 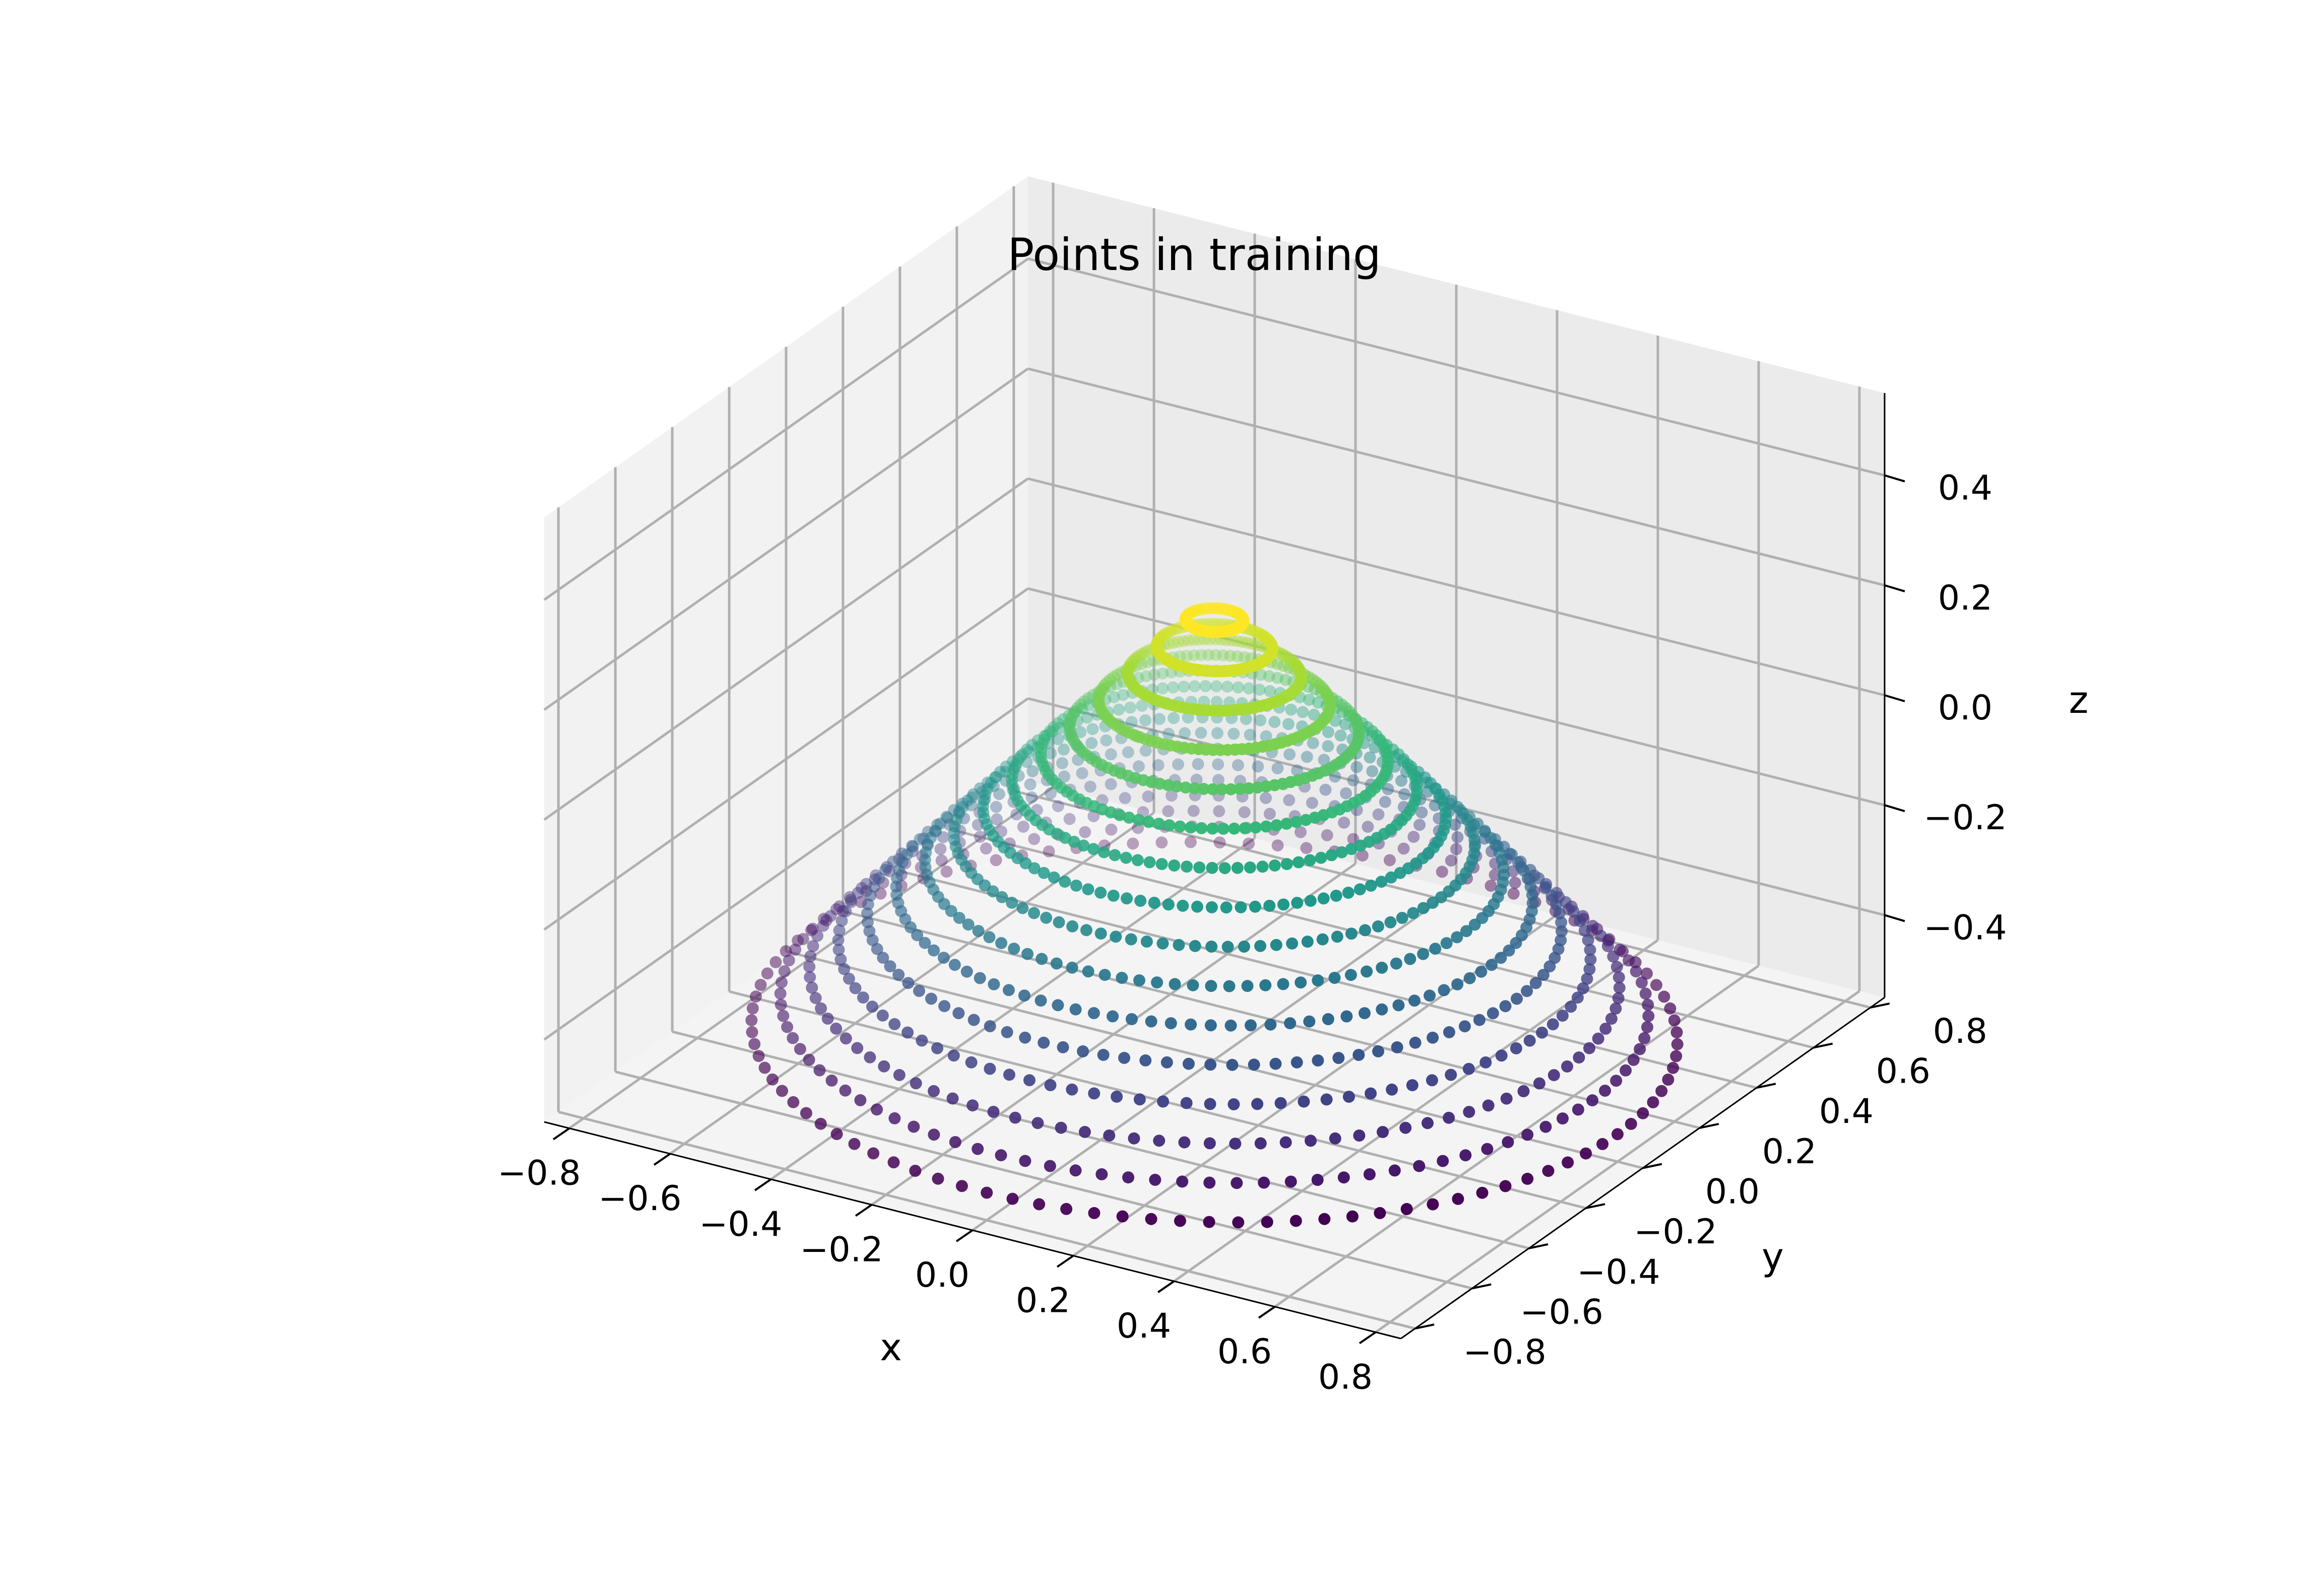 I want to click on y-tick-label: 0.4, so click(x=1846, y=1112).